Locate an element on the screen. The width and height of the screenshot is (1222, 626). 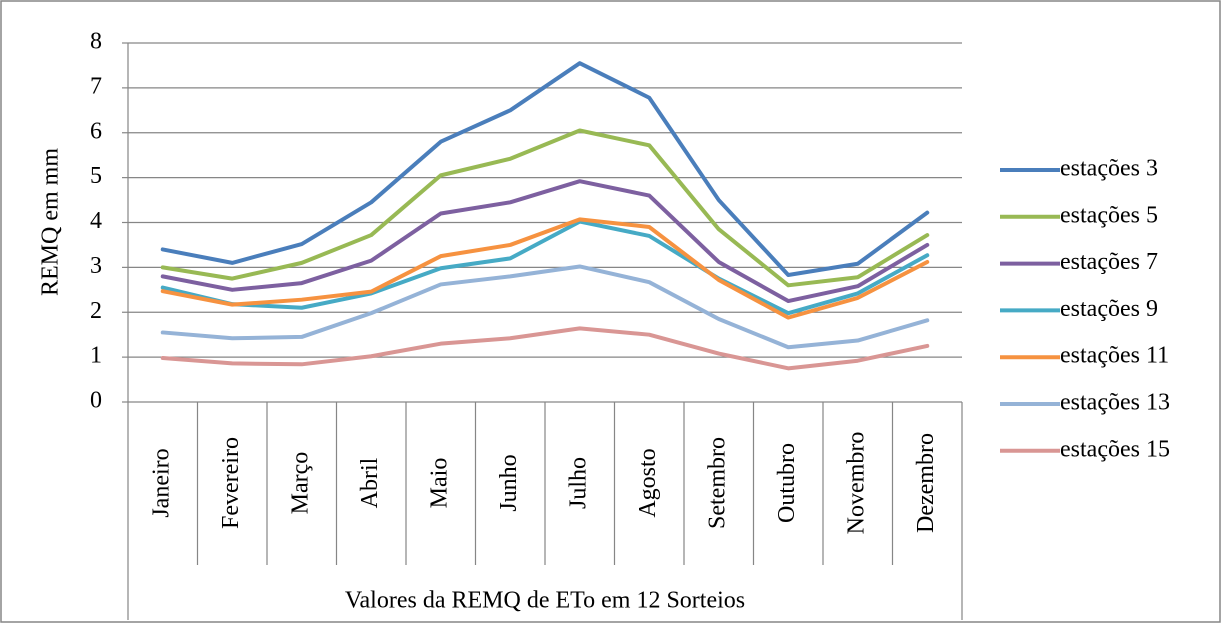
y-tick-label: 0 is located at coordinates (96, 401).